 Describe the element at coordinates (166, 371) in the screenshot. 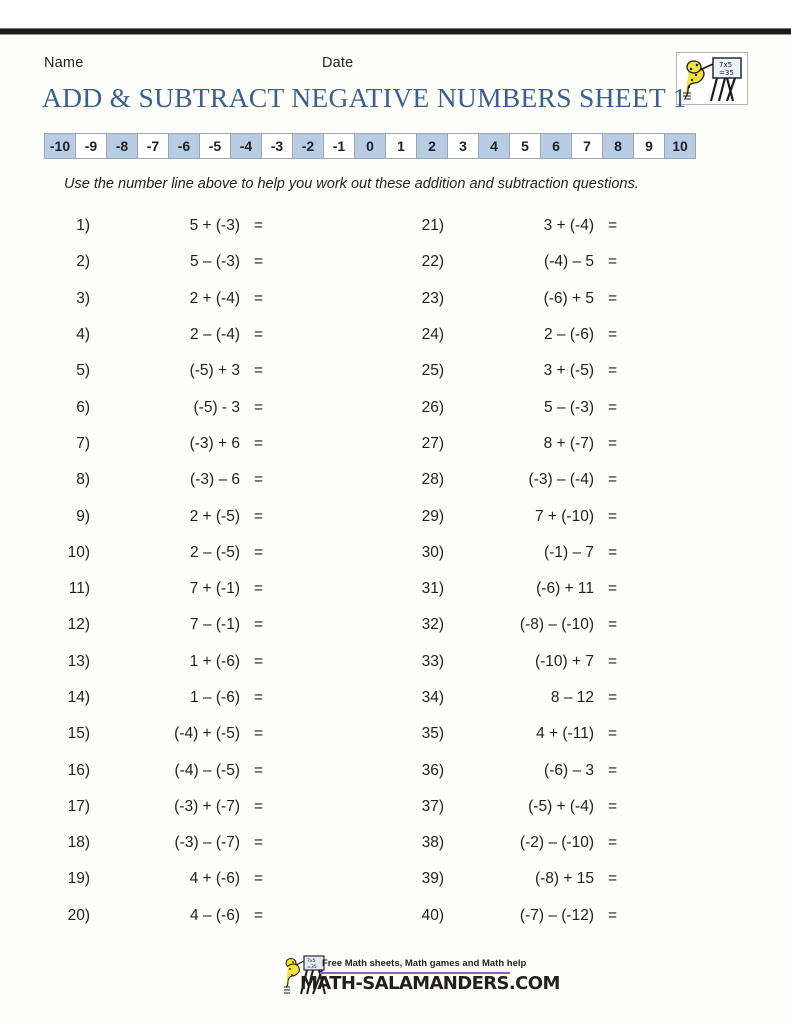

I see `question-row: 5) (-5) + 3 =` at that location.